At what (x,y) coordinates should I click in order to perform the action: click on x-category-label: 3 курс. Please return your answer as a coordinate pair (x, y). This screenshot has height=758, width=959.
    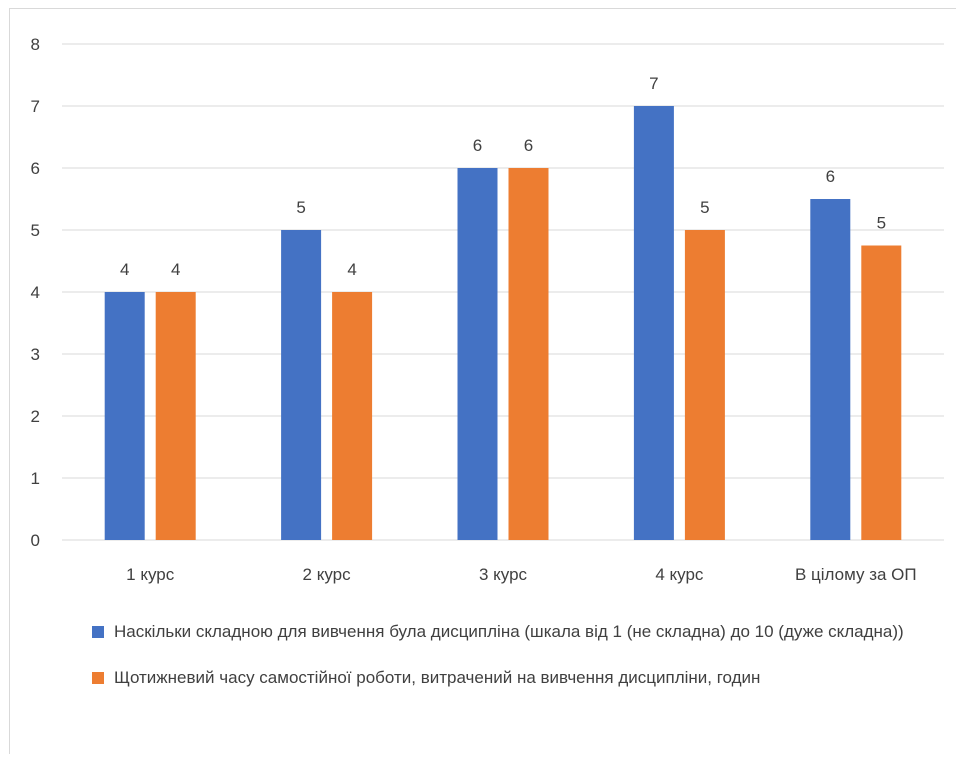
    Looking at the image, I should click on (503, 574).